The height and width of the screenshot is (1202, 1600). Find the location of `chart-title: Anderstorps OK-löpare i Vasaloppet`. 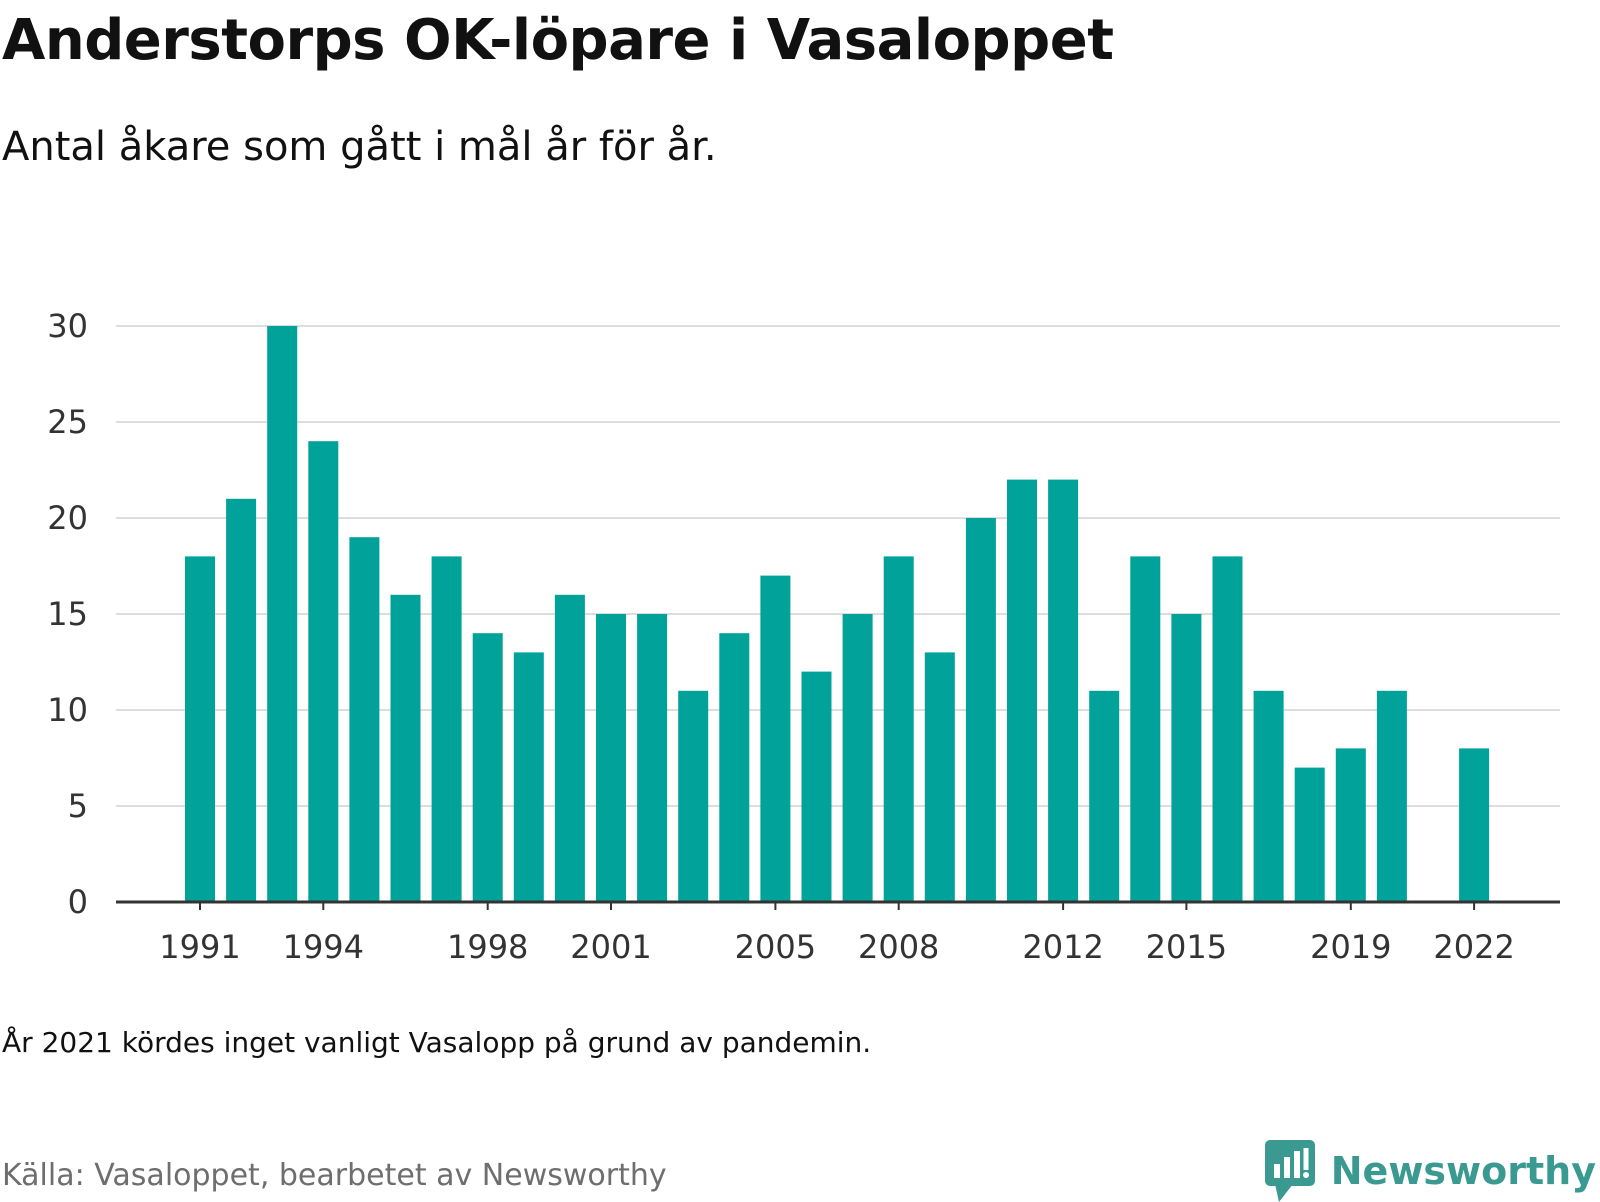

chart-title: Anderstorps OK-löpare i Vasaloppet is located at coordinates (558, 40).